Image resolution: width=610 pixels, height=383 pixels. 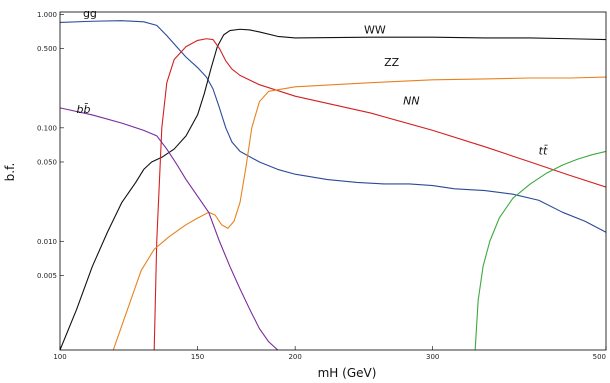 I want to click on series-label-gg: gg, so click(x=90, y=13).